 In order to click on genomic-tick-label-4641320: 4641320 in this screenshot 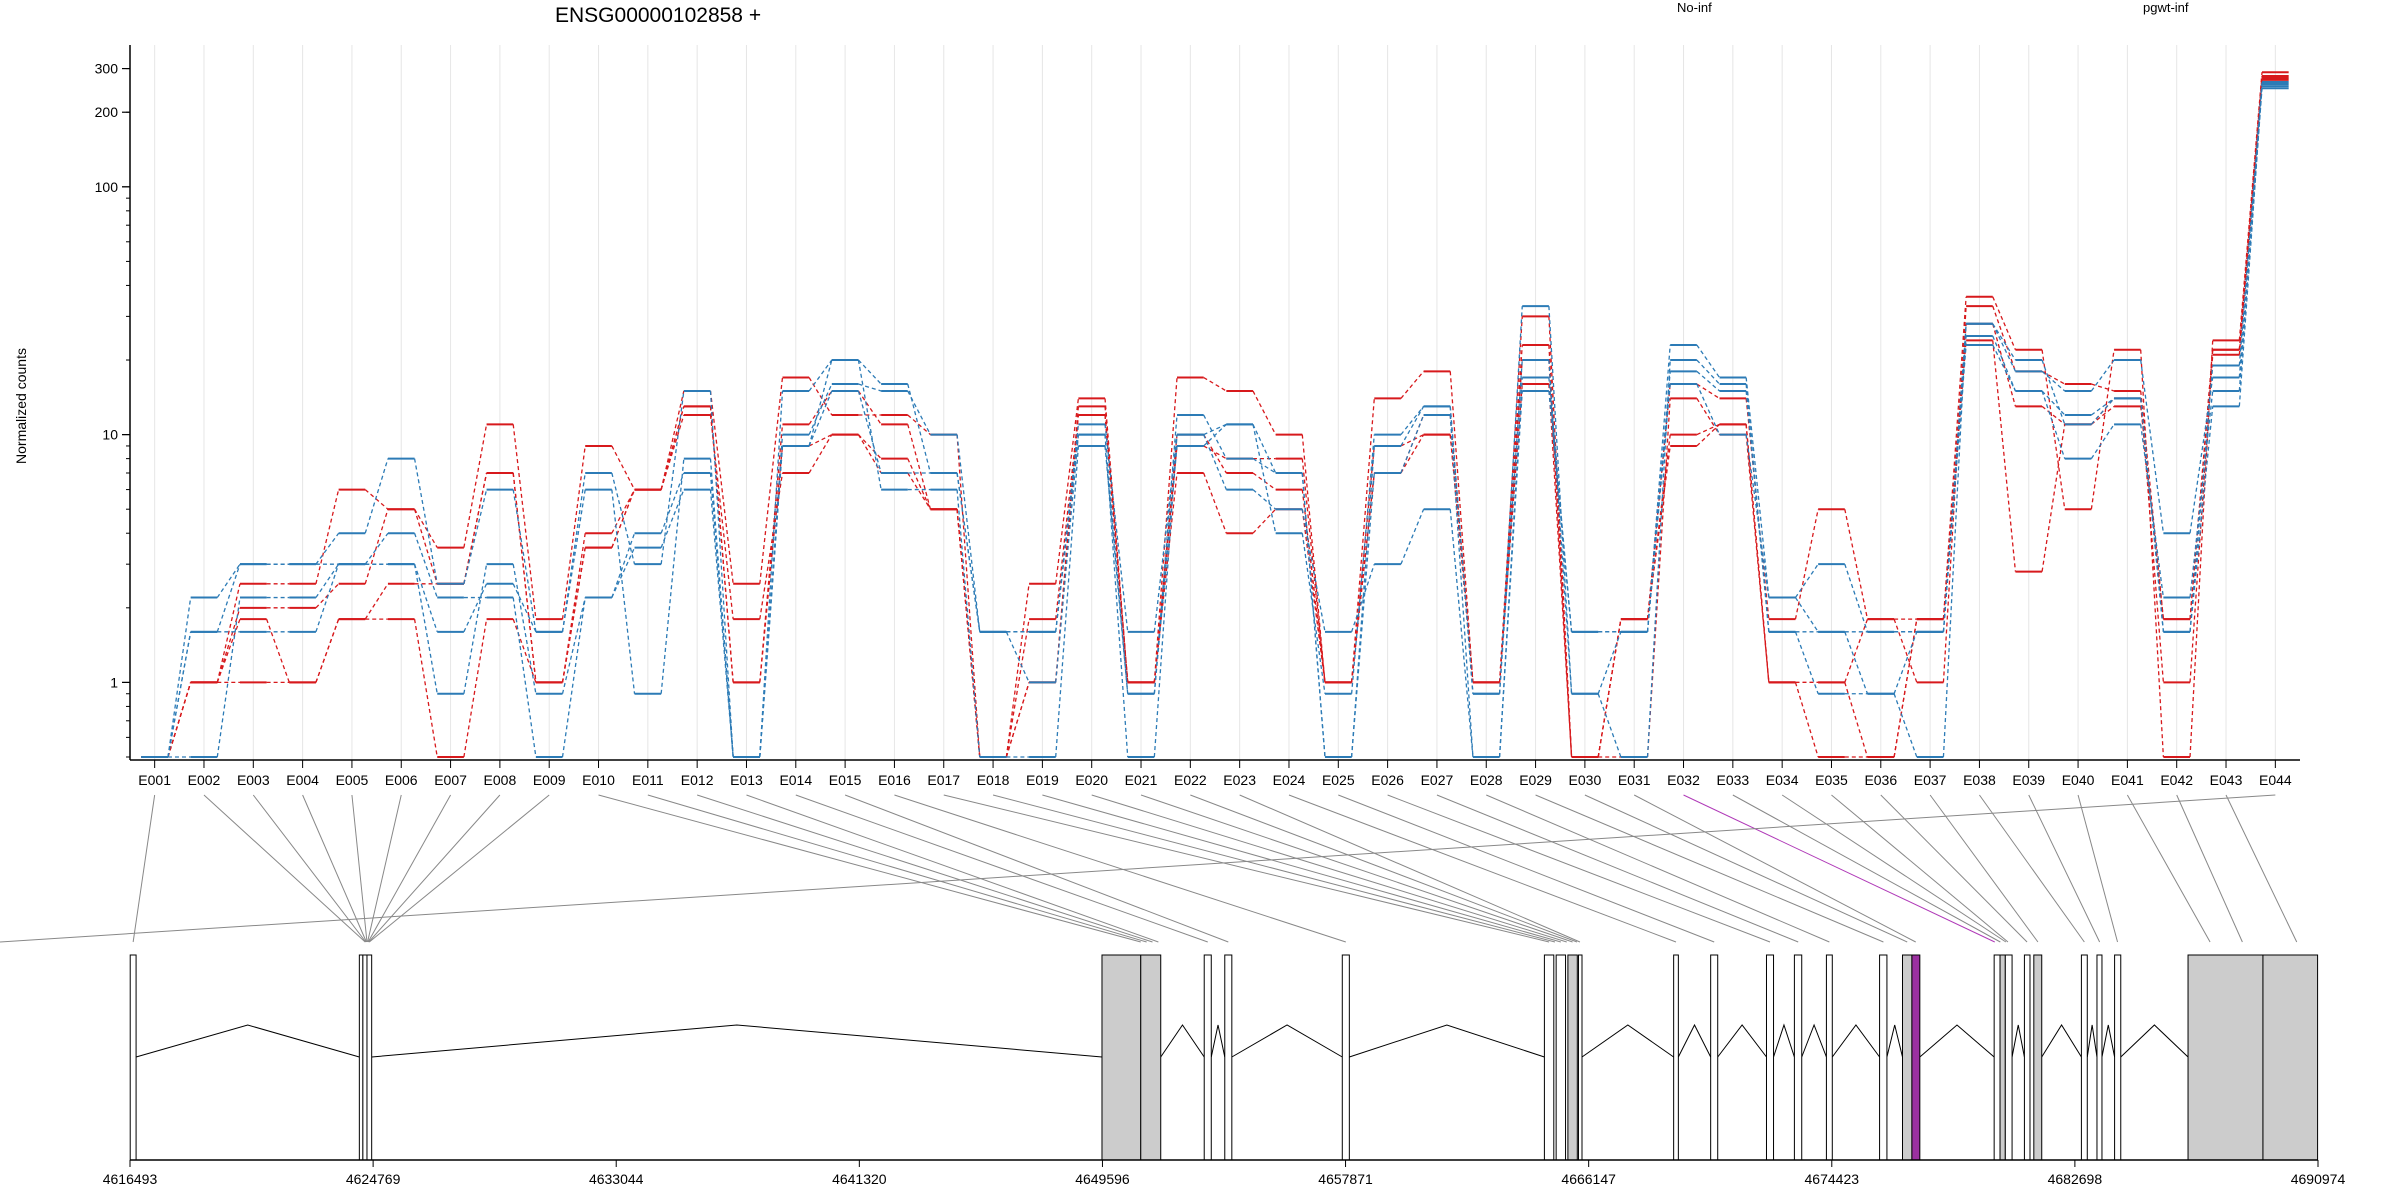, I will do `click(859, 1179)`.